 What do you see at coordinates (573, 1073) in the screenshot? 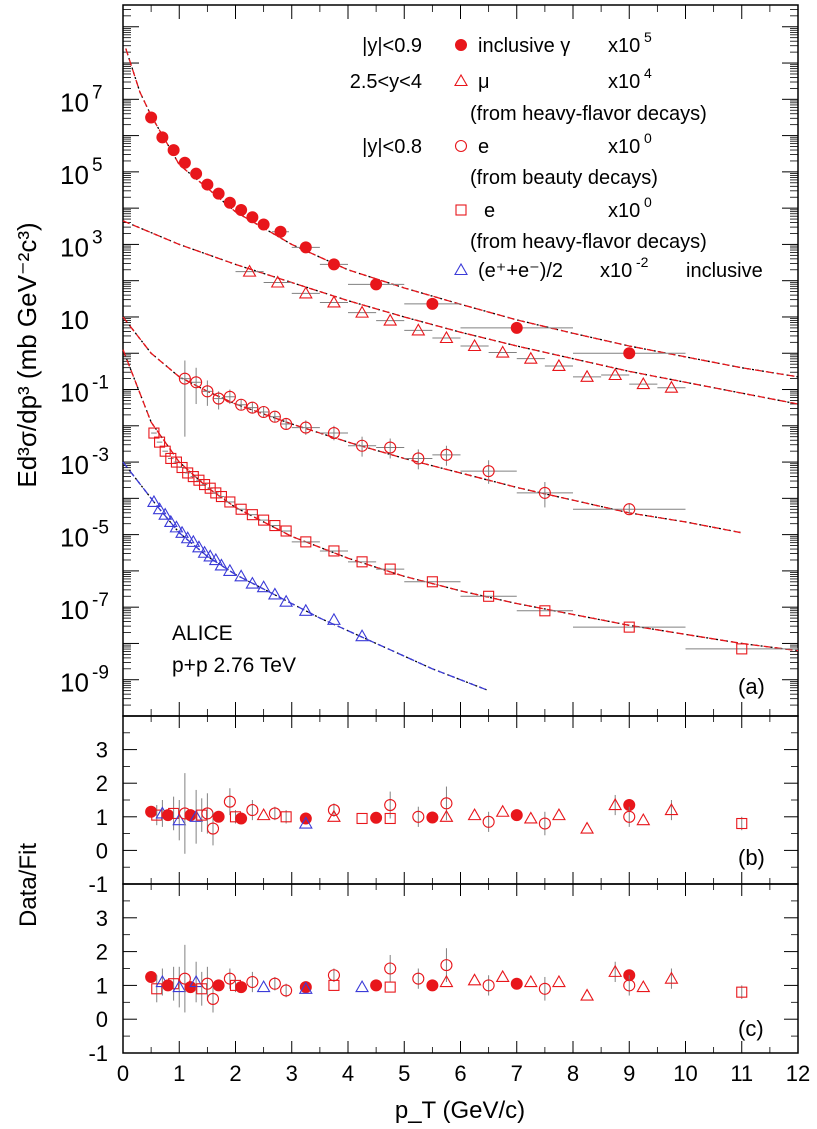
I see `x-tick-label: 8` at bounding box center [573, 1073].